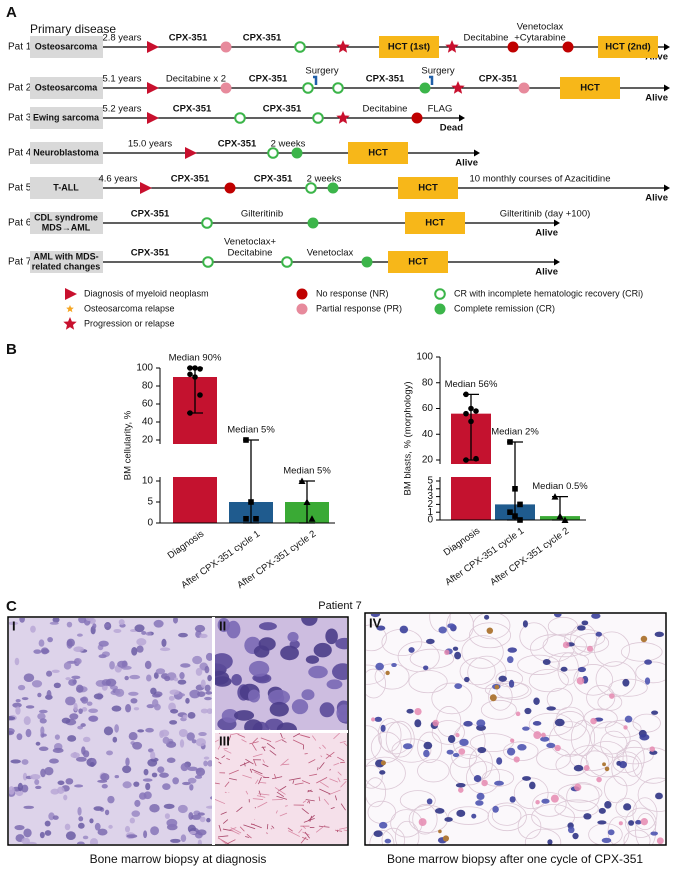 Image resolution: width=681 pixels, height=873 pixels. What do you see at coordinates (302, 309) in the screenshot?
I see `pr-marker` at bounding box center [302, 309].